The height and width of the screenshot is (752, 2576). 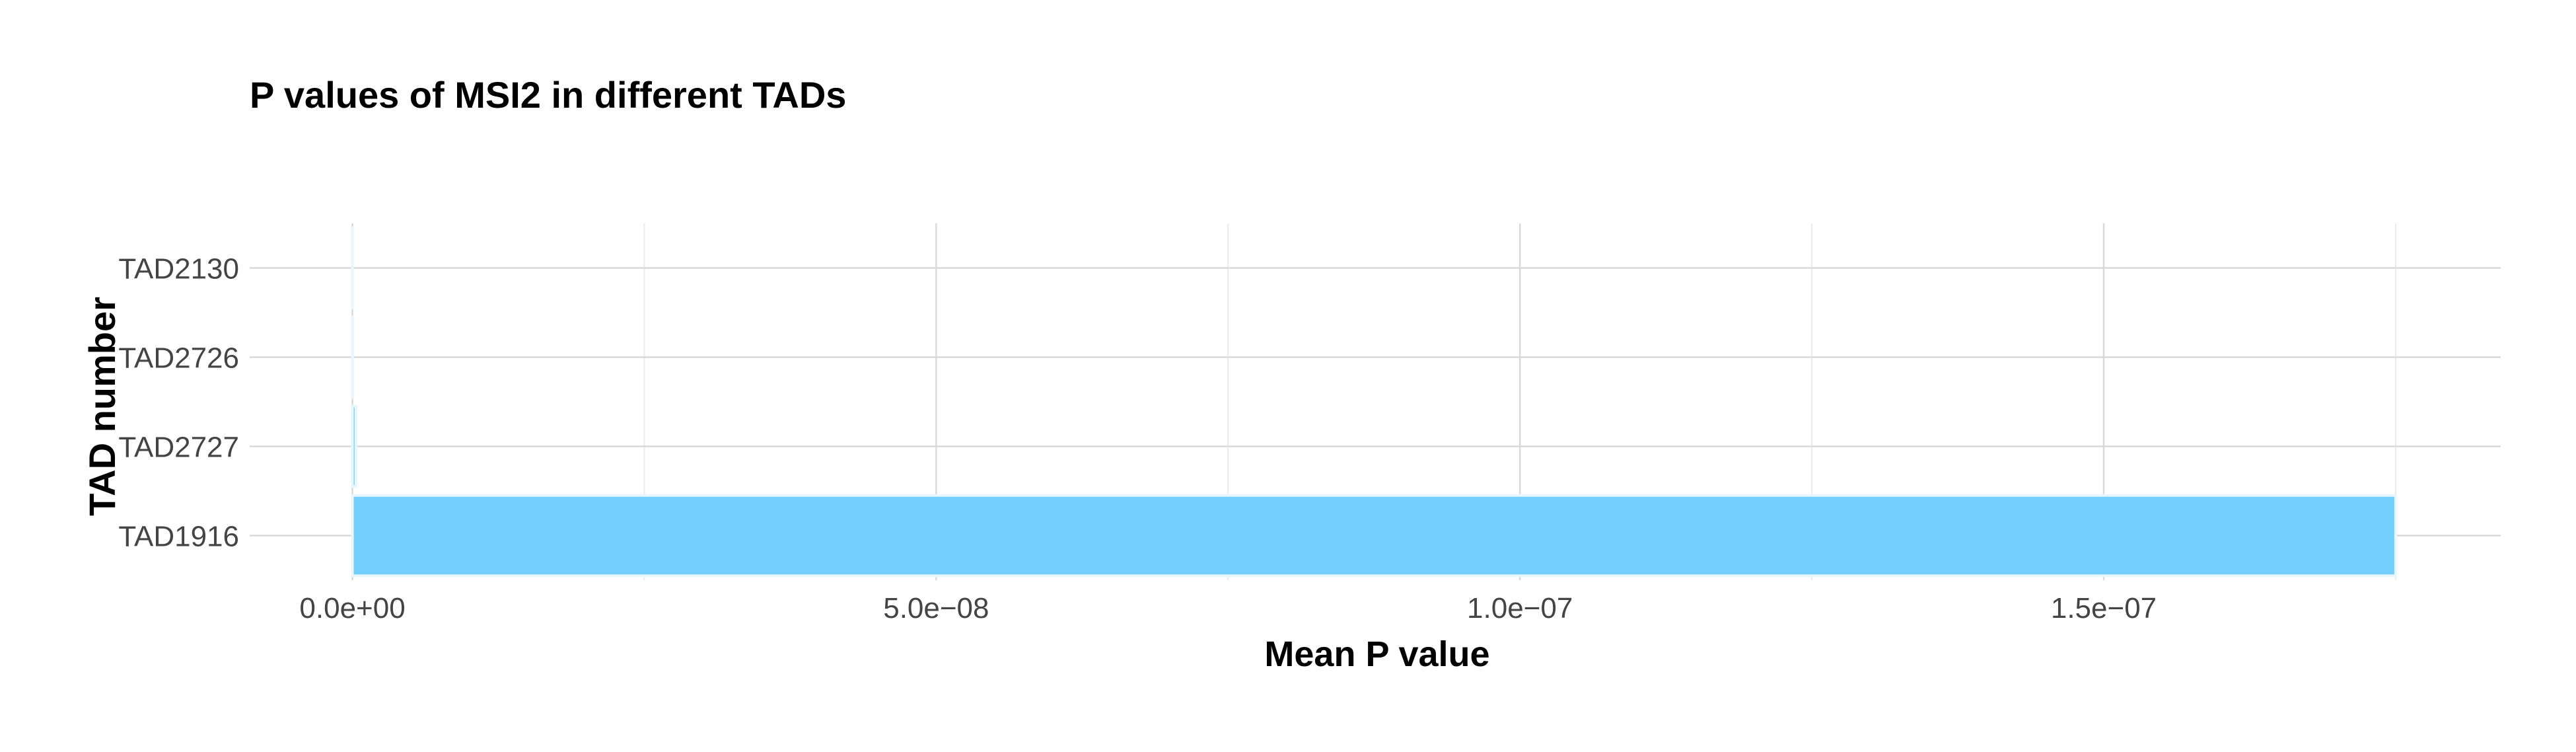 What do you see at coordinates (1228, 608) in the screenshot?
I see `x-axis-ticks: 0.0e+00 5.0e−08 1.0e−07 1.5e−07` at bounding box center [1228, 608].